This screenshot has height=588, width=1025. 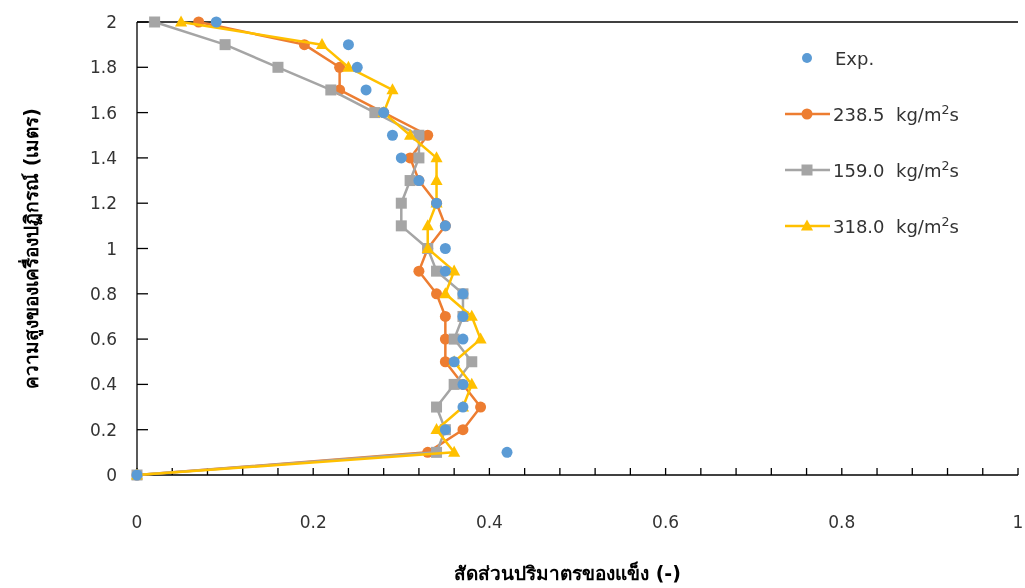 I want to click on y-tick-label: 0.6, so click(x=103, y=339).